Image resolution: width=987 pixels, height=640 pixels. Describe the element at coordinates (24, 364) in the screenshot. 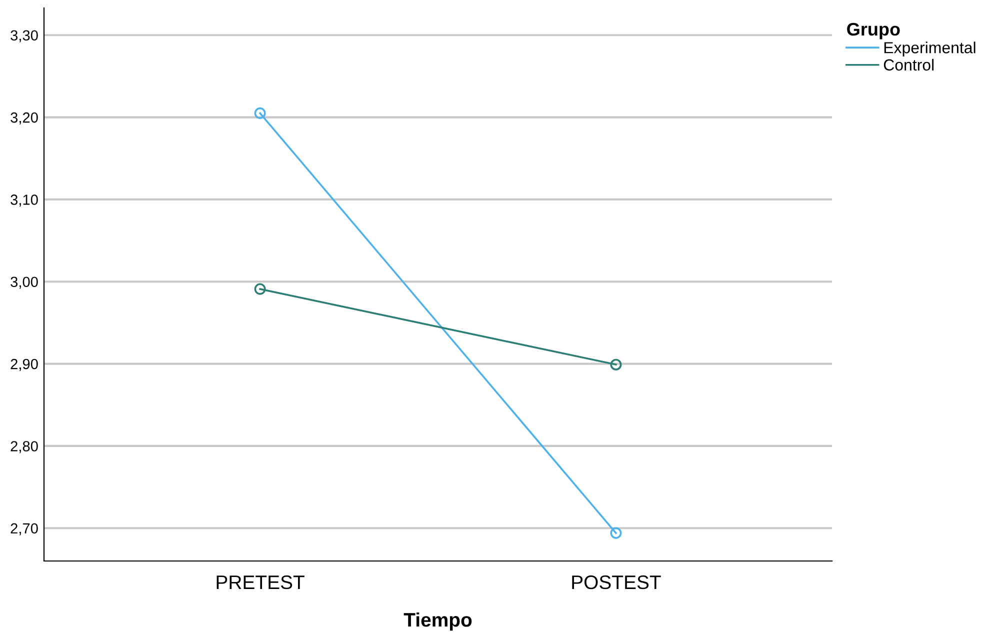

I see `y-tick-label: 2,90` at that location.